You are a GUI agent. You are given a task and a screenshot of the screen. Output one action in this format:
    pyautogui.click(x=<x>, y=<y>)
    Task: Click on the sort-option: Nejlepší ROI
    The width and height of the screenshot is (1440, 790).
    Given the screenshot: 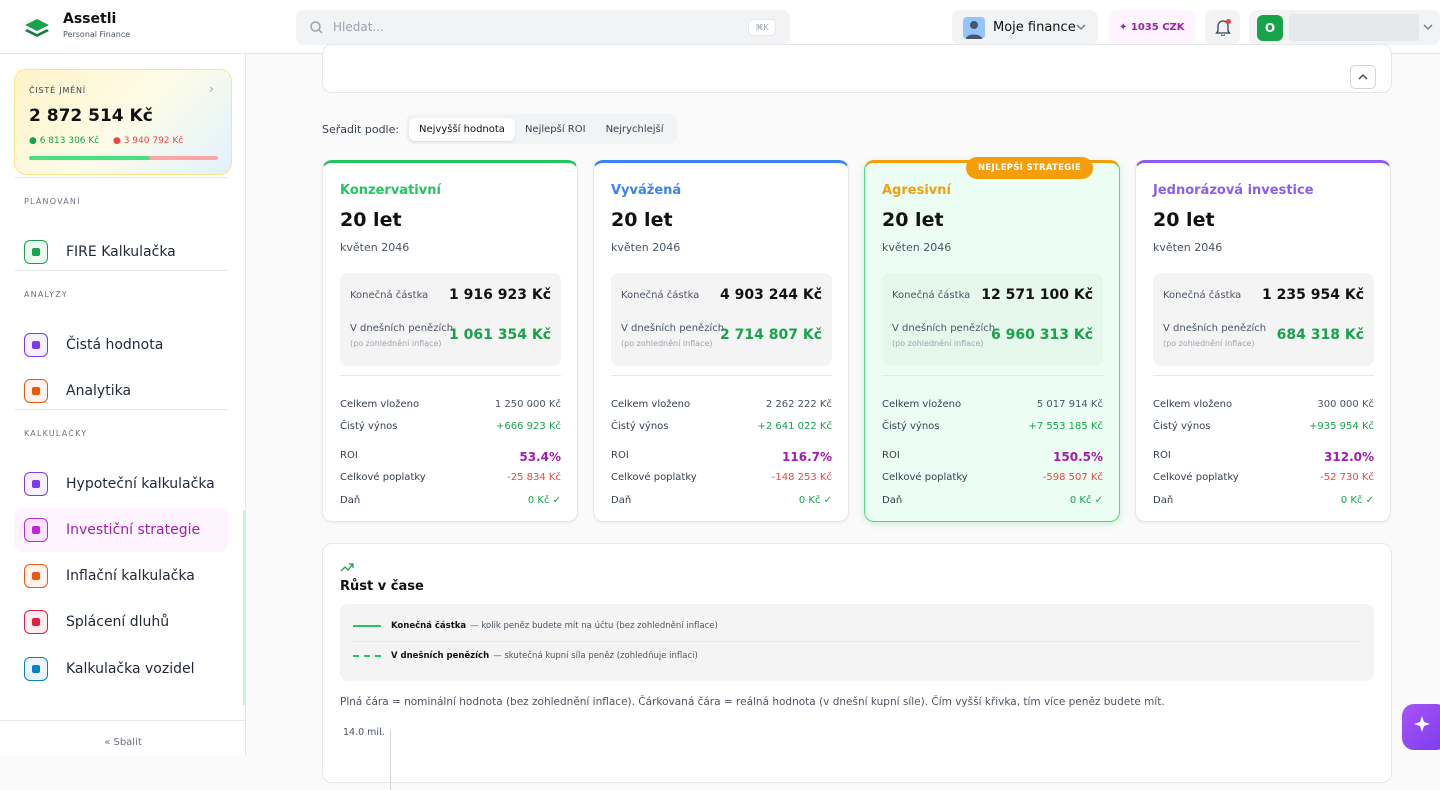 What is the action you would take?
    pyautogui.click(x=555, y=129)
    